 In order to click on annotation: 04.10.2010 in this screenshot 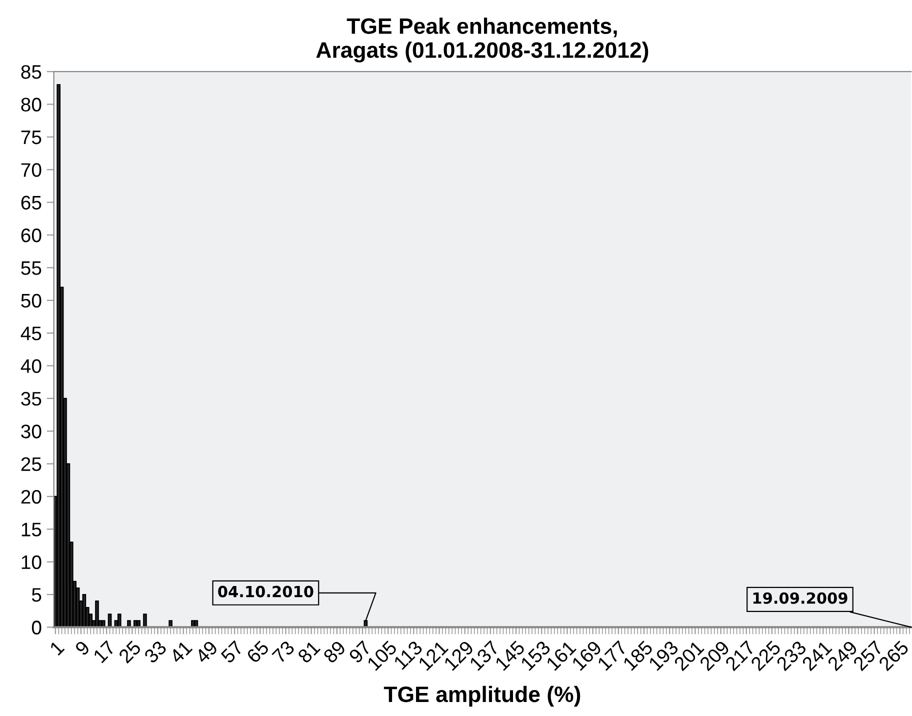, I will do `click(266, 592)`.